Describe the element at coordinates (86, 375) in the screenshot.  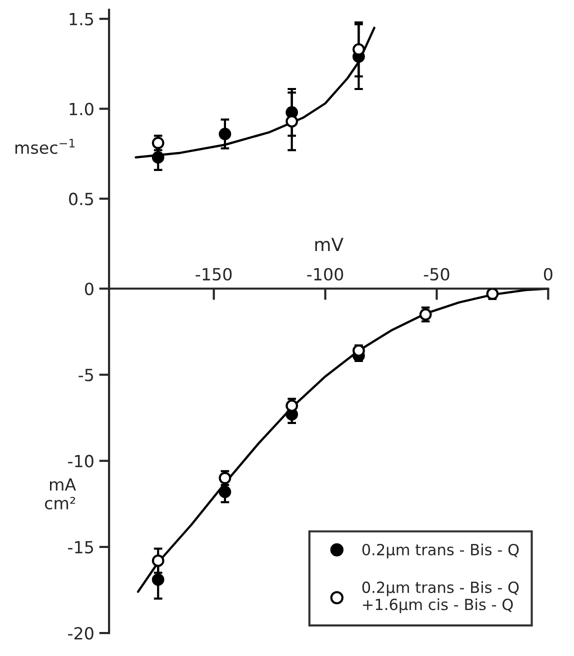
I see `y-tick-label: -5` at that location.